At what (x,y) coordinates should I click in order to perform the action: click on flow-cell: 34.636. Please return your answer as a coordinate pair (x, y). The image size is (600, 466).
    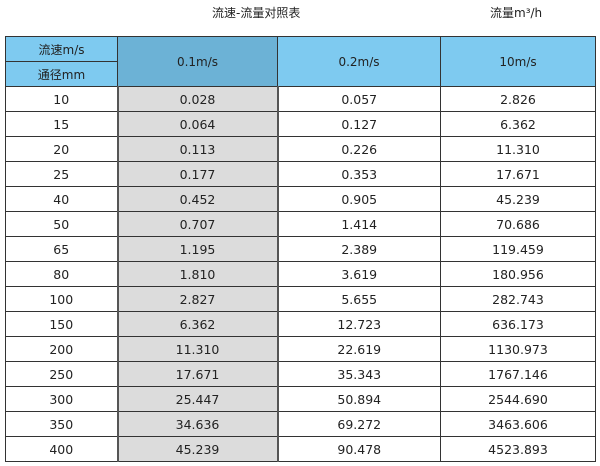
    Looking at the image, I should click on (197, 424).